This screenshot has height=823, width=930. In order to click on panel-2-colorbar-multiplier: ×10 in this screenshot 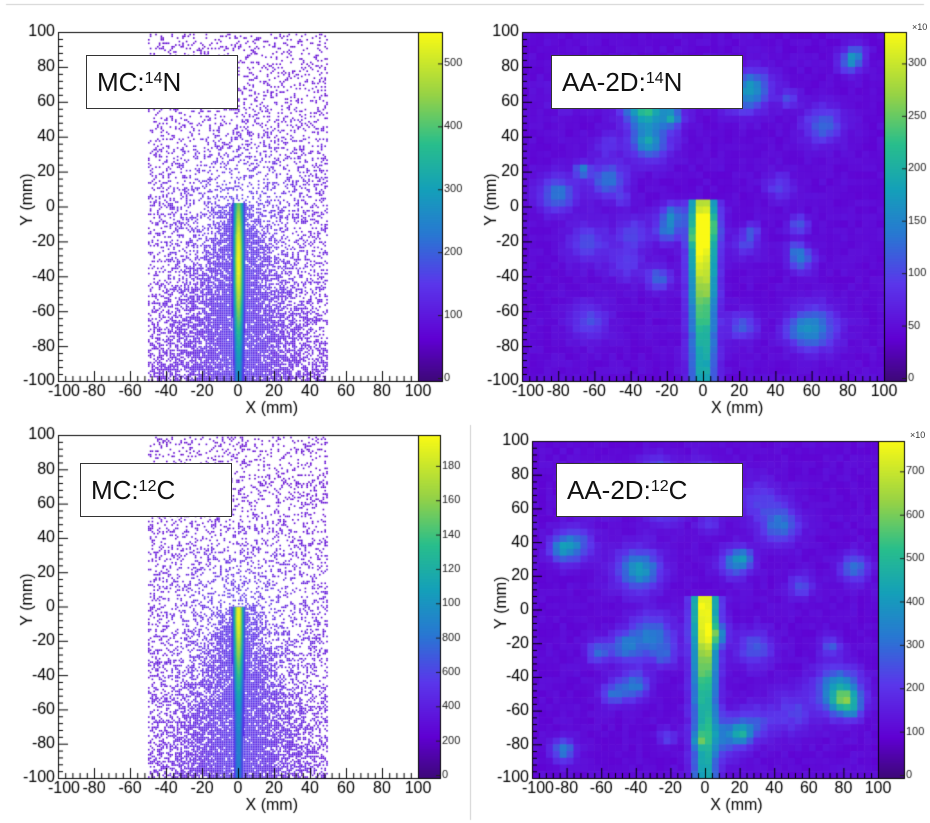, I will do `click(920, 27)`.